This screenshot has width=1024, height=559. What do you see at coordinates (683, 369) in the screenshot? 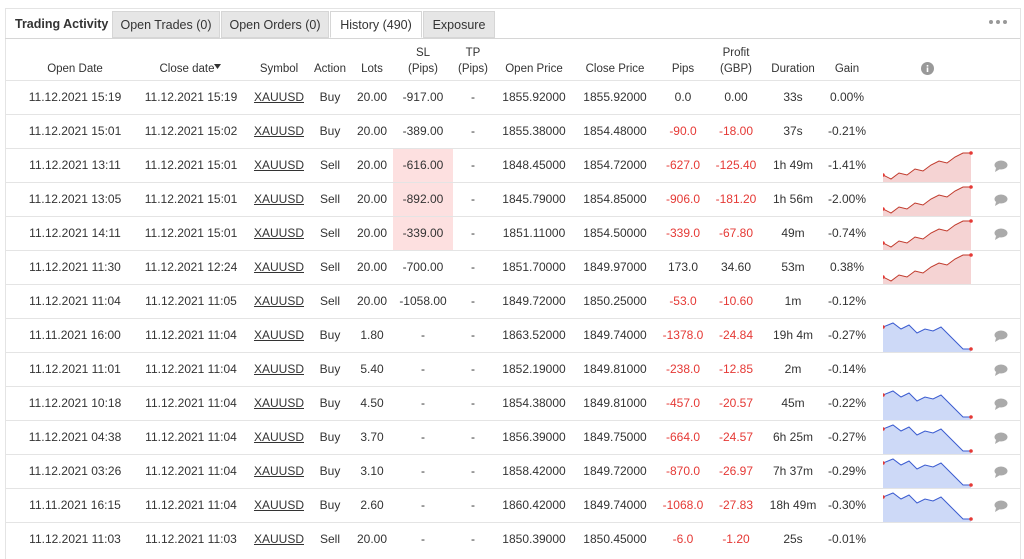
I see `cell: -238.0` at bounding box center [683, 369].